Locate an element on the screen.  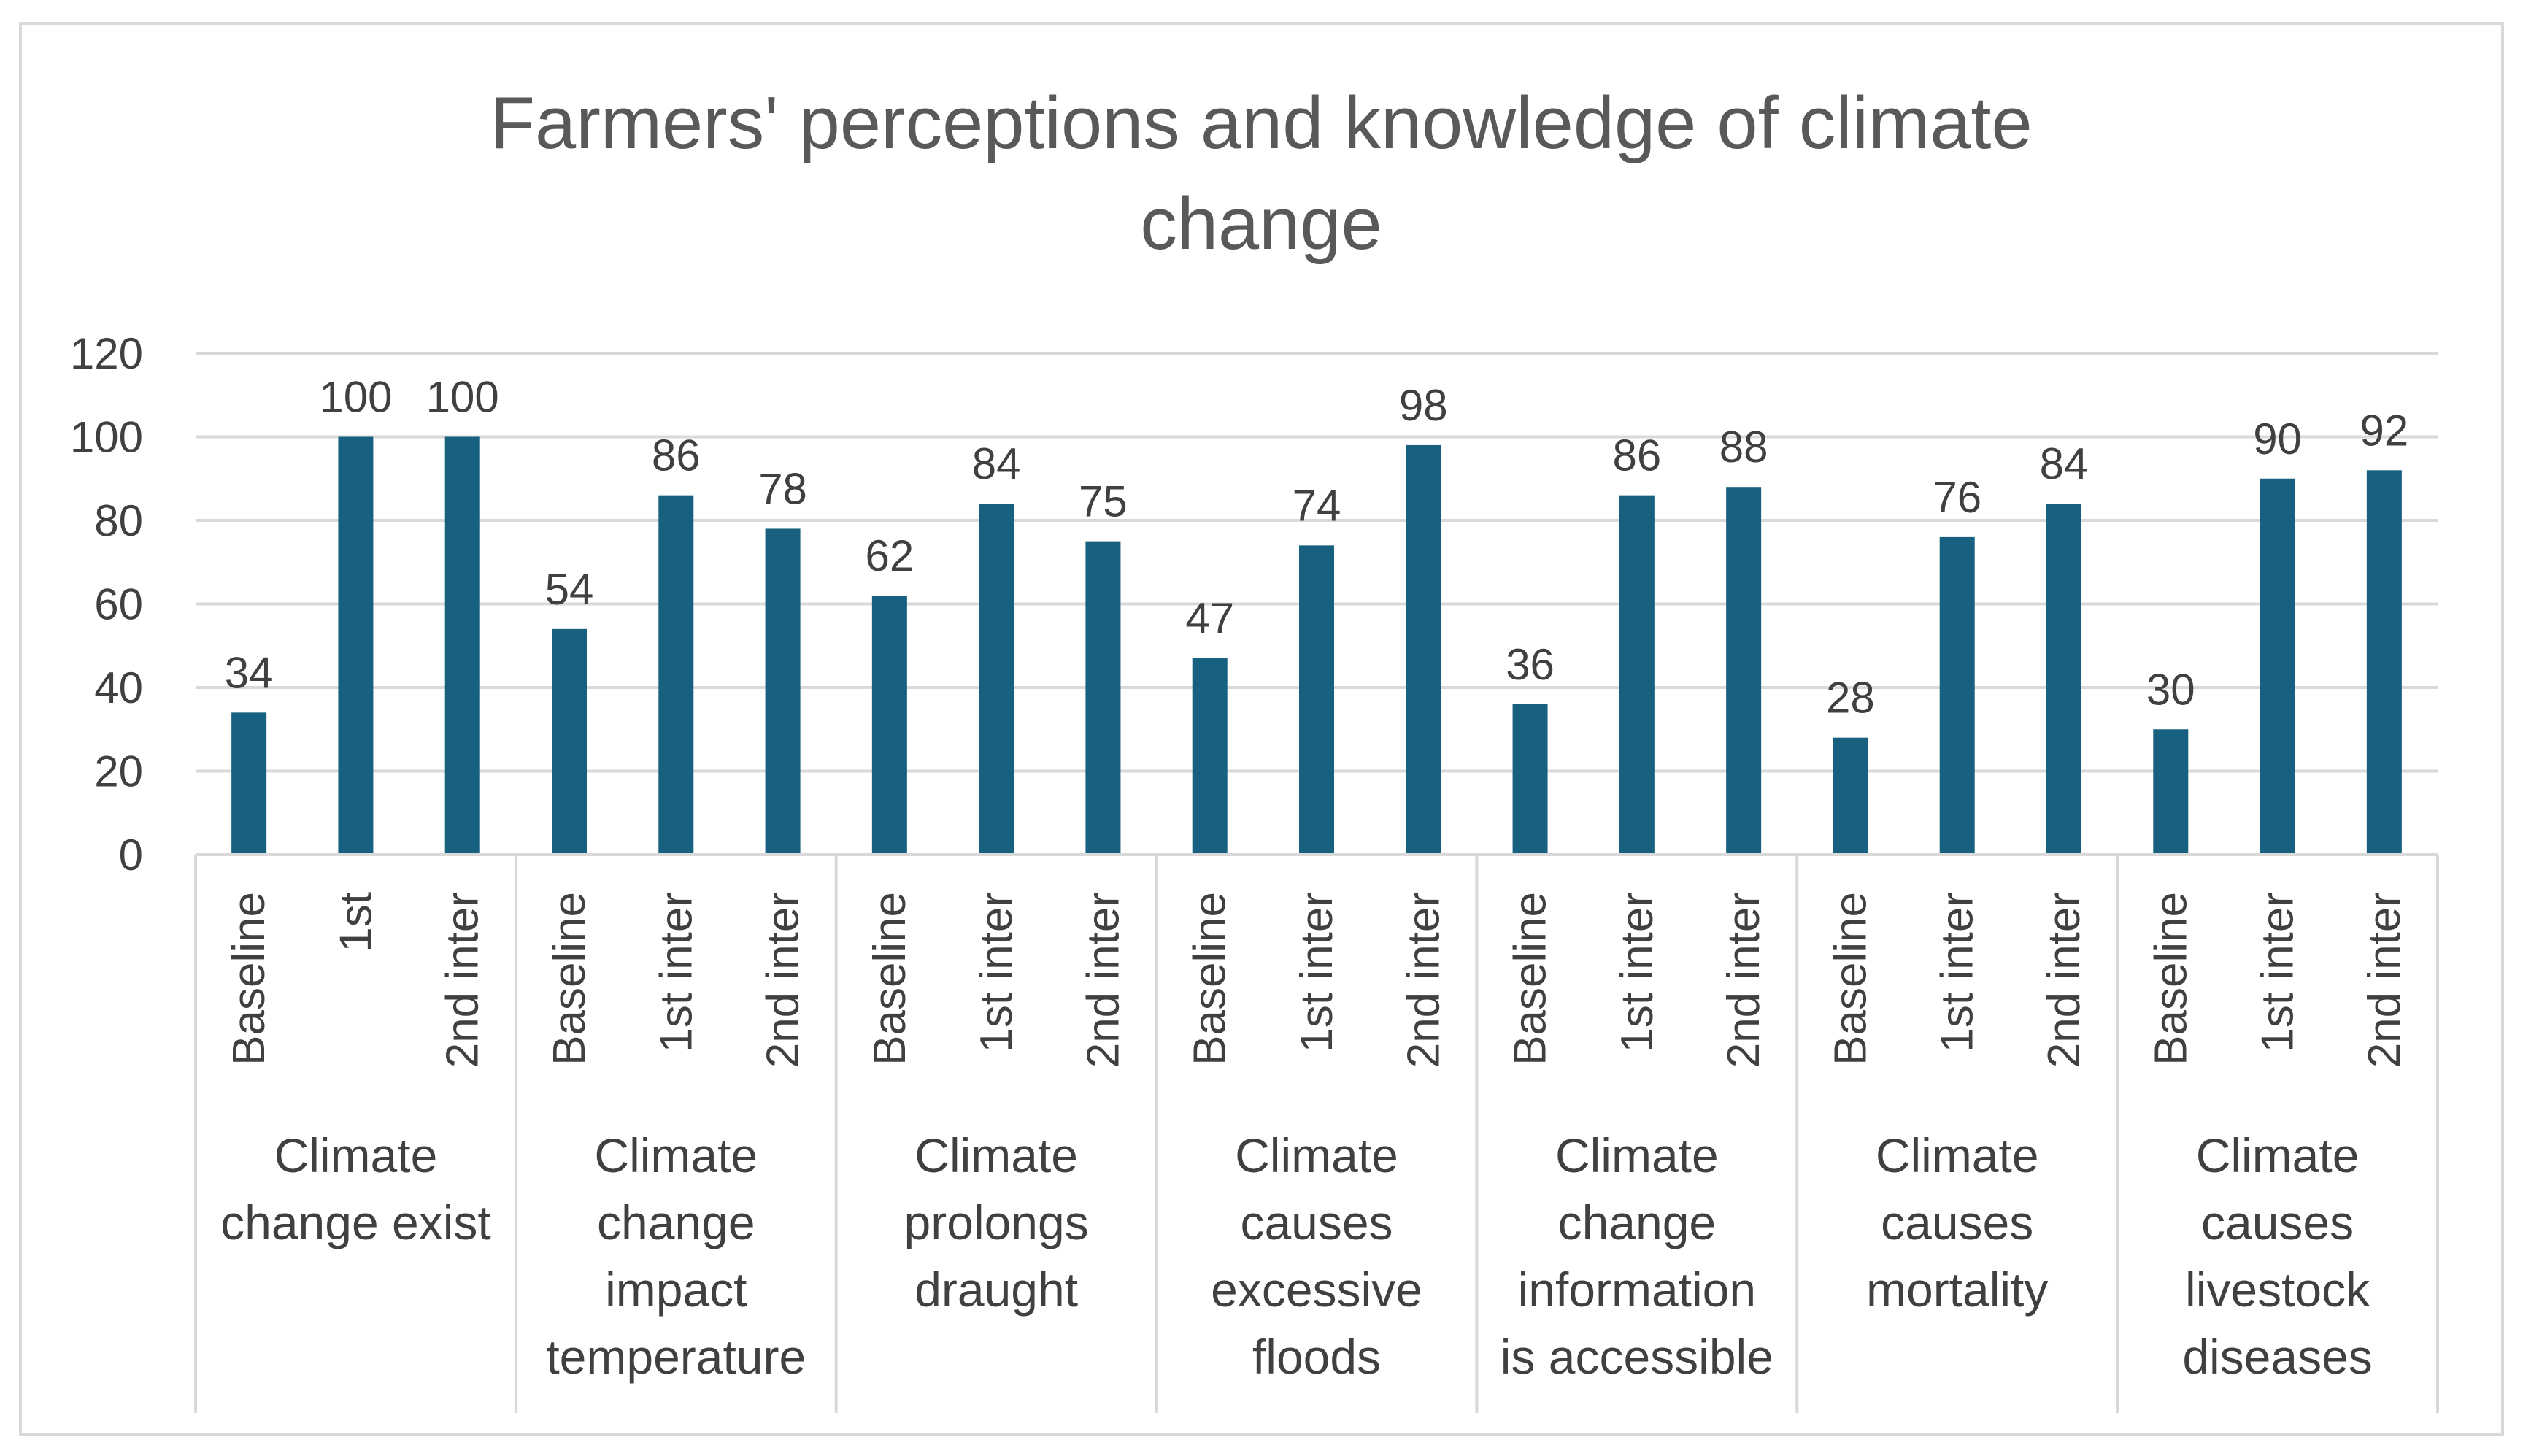
data-label: 54 is located at coordinates (569, 589).